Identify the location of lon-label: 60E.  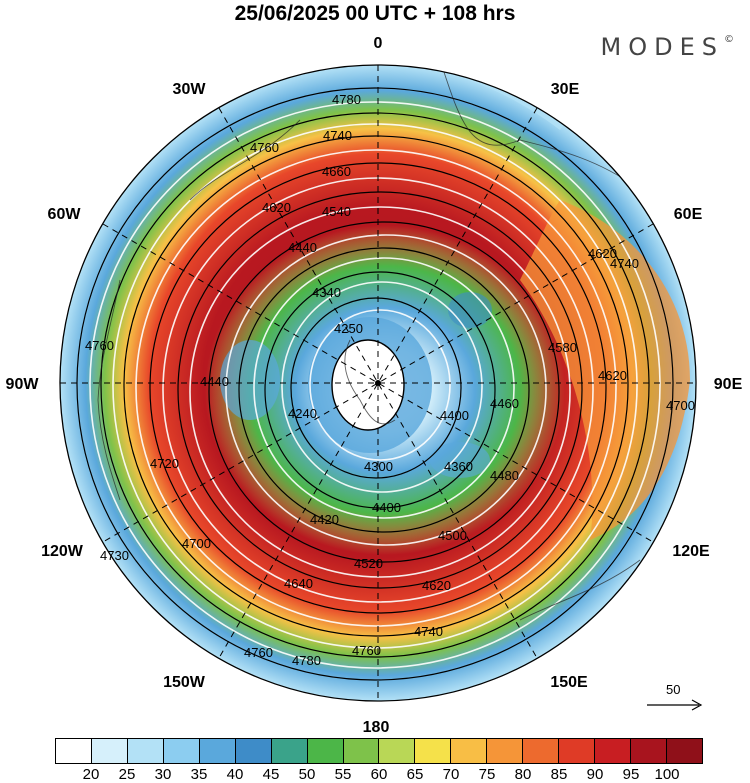
(688, 214).